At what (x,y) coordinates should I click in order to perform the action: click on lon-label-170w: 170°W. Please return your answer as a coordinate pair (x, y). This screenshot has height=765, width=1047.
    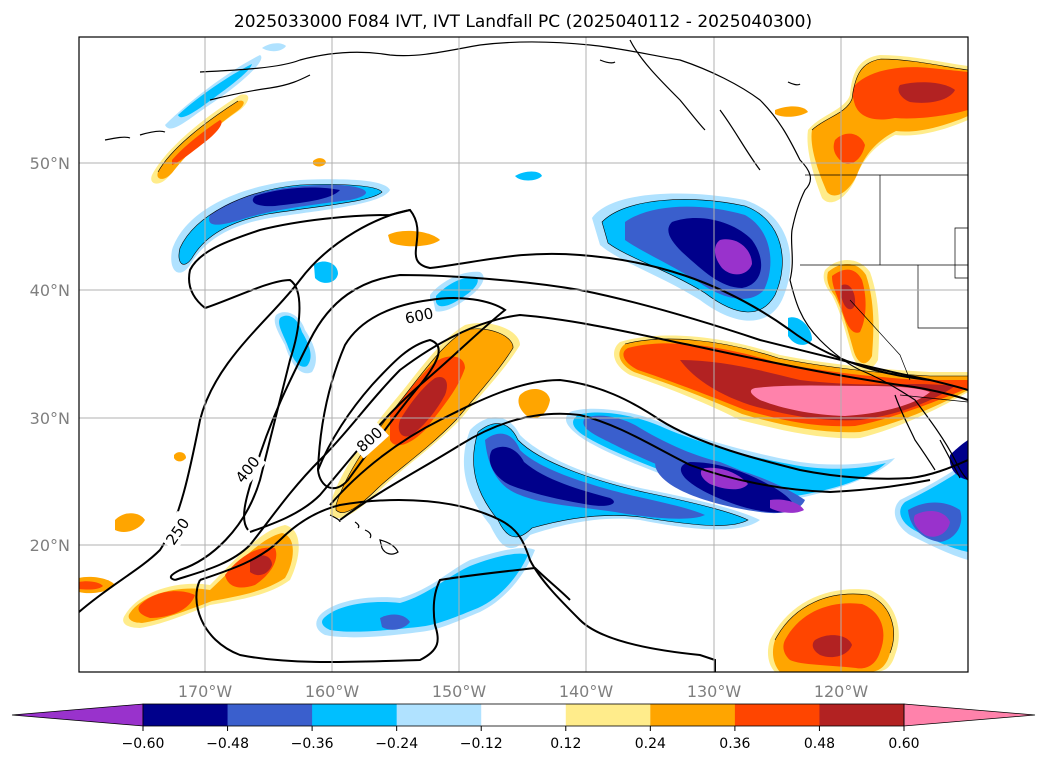
    Looking at the image, I should click on (205, 691).